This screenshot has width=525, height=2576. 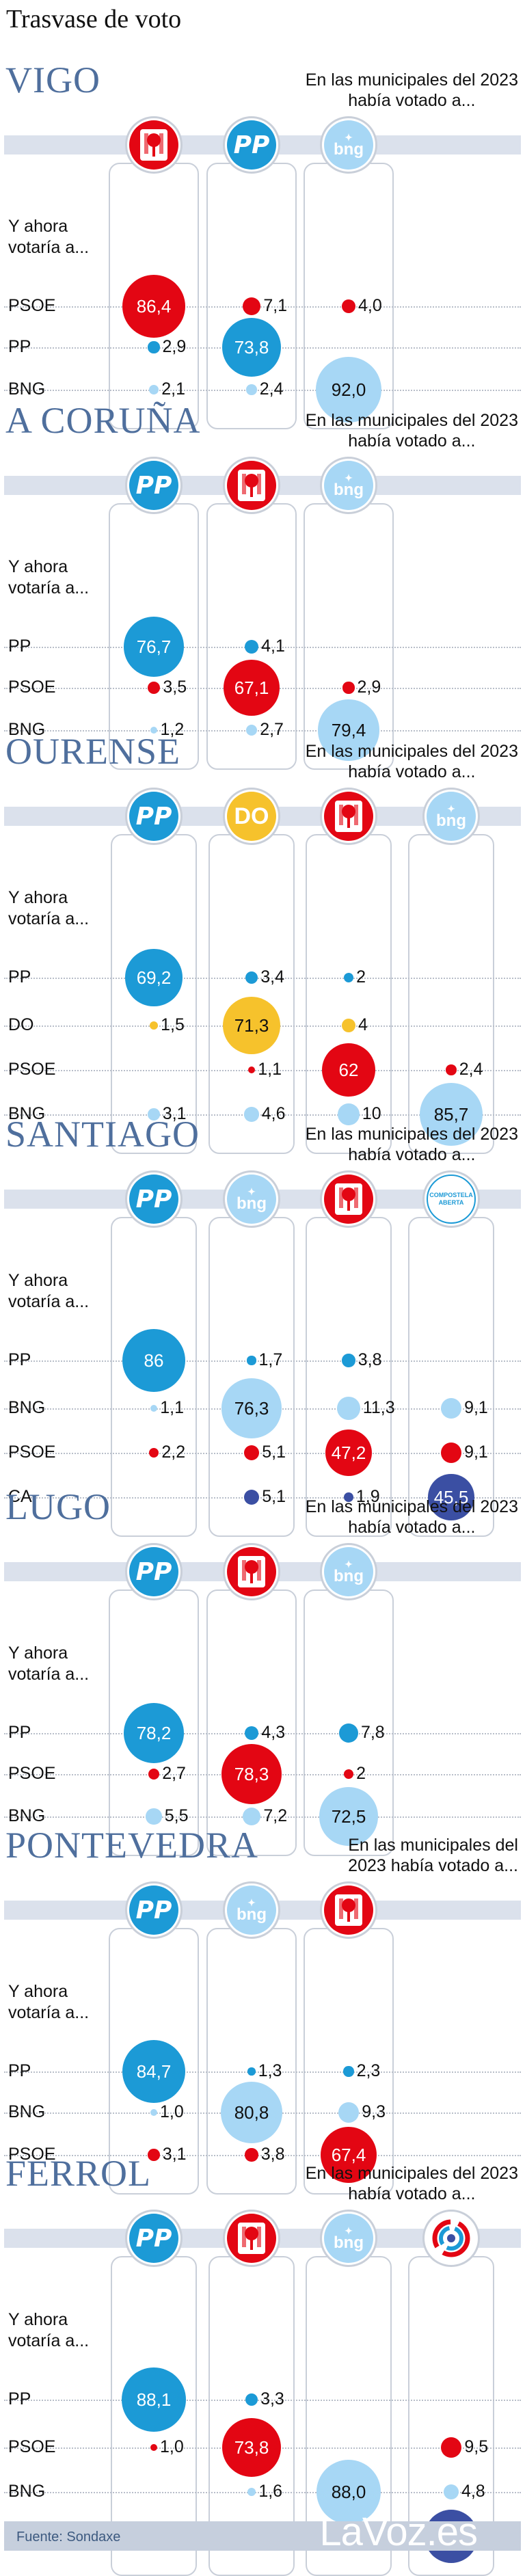 I want to click on data-label: 3,1, so click(x=174, y=2154).